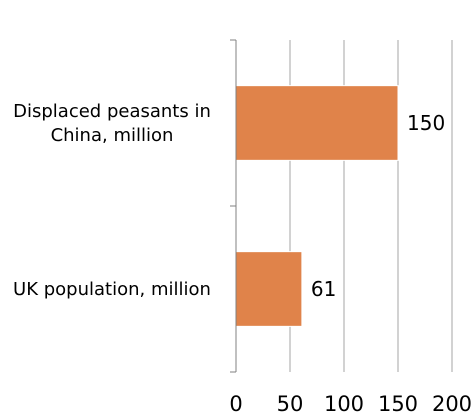 The height and width of the screenshot is (413, 473). I want to click on tick-label-50: 50, so click(290, 402).